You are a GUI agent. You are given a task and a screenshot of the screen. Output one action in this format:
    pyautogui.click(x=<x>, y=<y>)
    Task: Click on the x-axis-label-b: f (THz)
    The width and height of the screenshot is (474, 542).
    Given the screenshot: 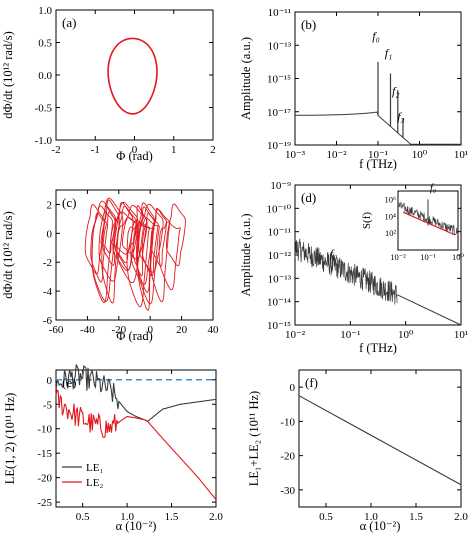 What is the action you would take?
    pyautogui.click(x=378, y=164)
    